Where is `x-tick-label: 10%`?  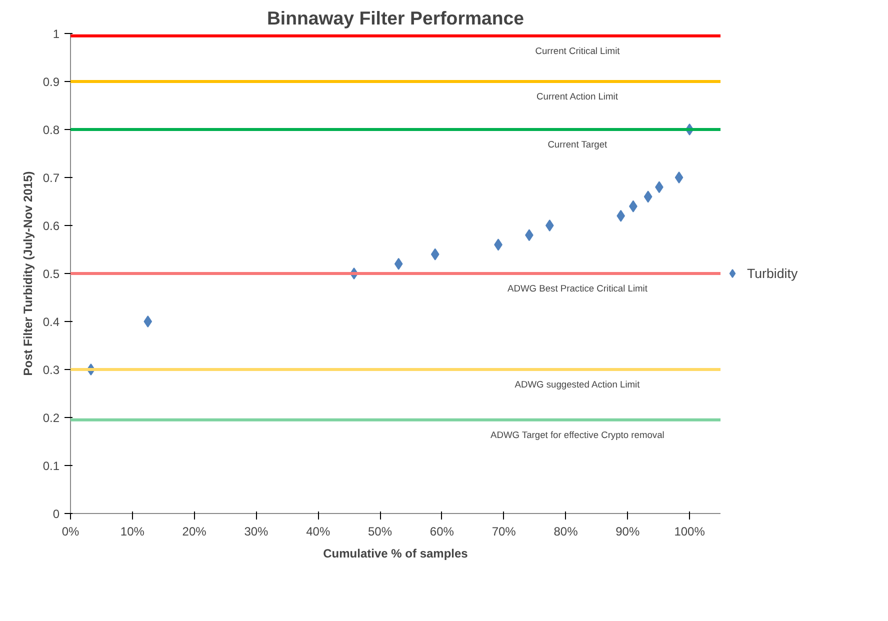 x-tick-label: 10% is located at coordinates (132, 531).